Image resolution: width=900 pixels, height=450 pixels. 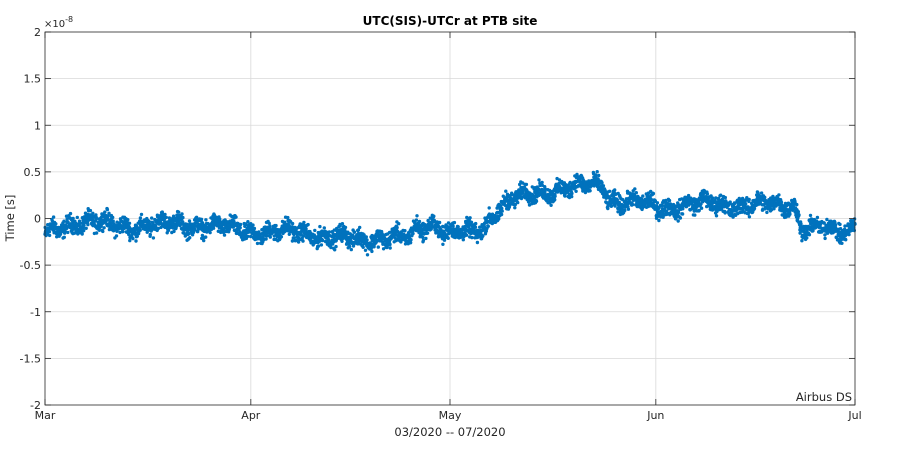 What do you see at coordinates (35, 405) in the screenshot?
I see `y-tick-label: -2` at bounding box center [35, 405].